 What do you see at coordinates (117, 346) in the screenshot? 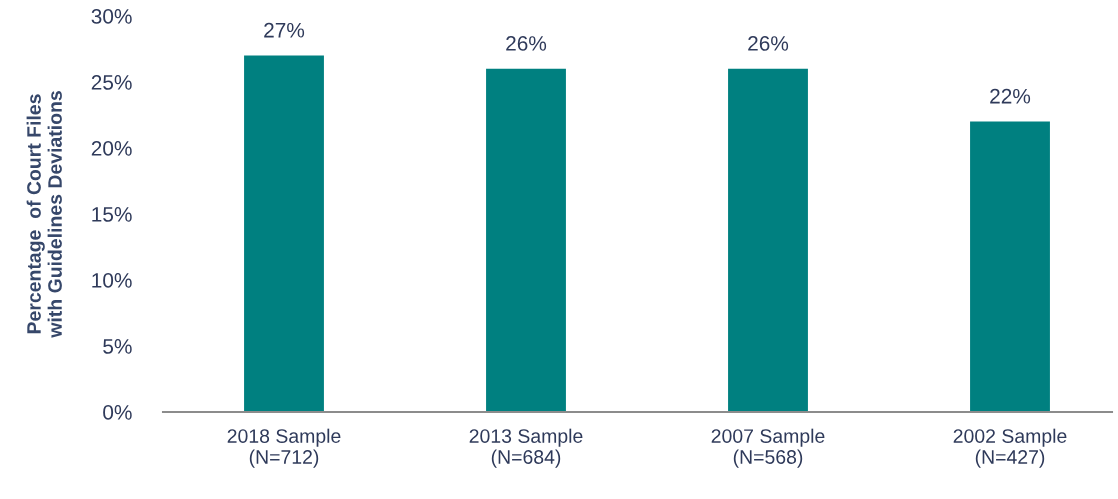
I see `y-tick-label: 5%` at bounding box center [117, 346].